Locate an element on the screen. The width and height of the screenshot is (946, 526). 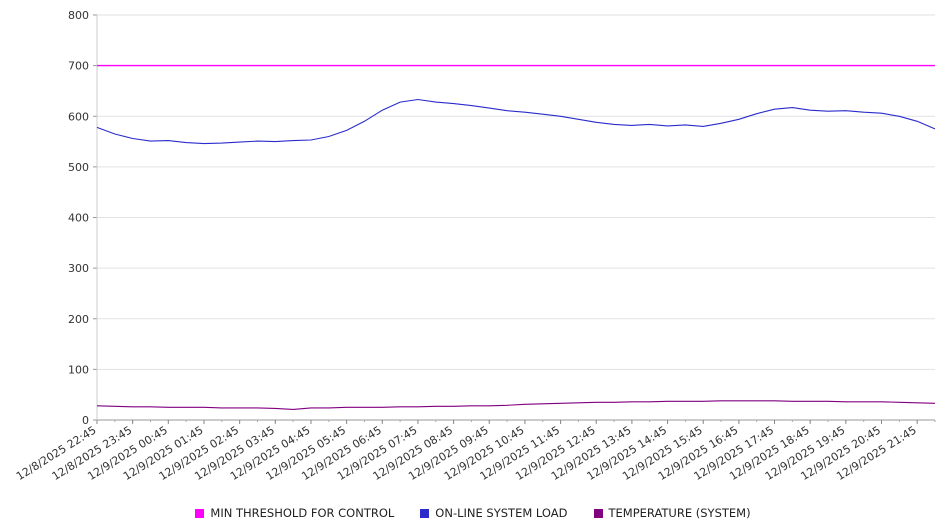
svg-text: 0 is located at coordinates (85, 420).